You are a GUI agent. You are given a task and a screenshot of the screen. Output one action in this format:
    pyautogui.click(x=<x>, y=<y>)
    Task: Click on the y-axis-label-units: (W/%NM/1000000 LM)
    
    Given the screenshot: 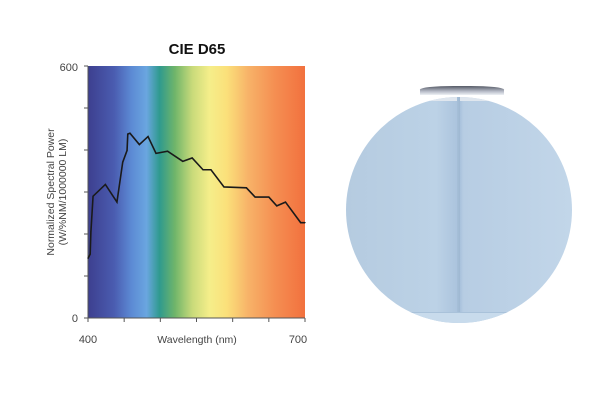 What is the action you would take?
    pyautogui.click(x=63, y=192)
    